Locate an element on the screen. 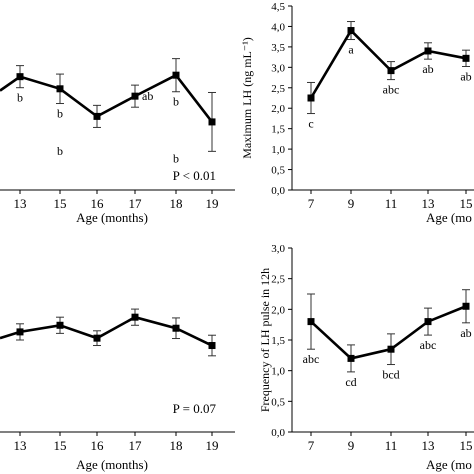  significance-letter: cd is located at coordinates (350, 382).